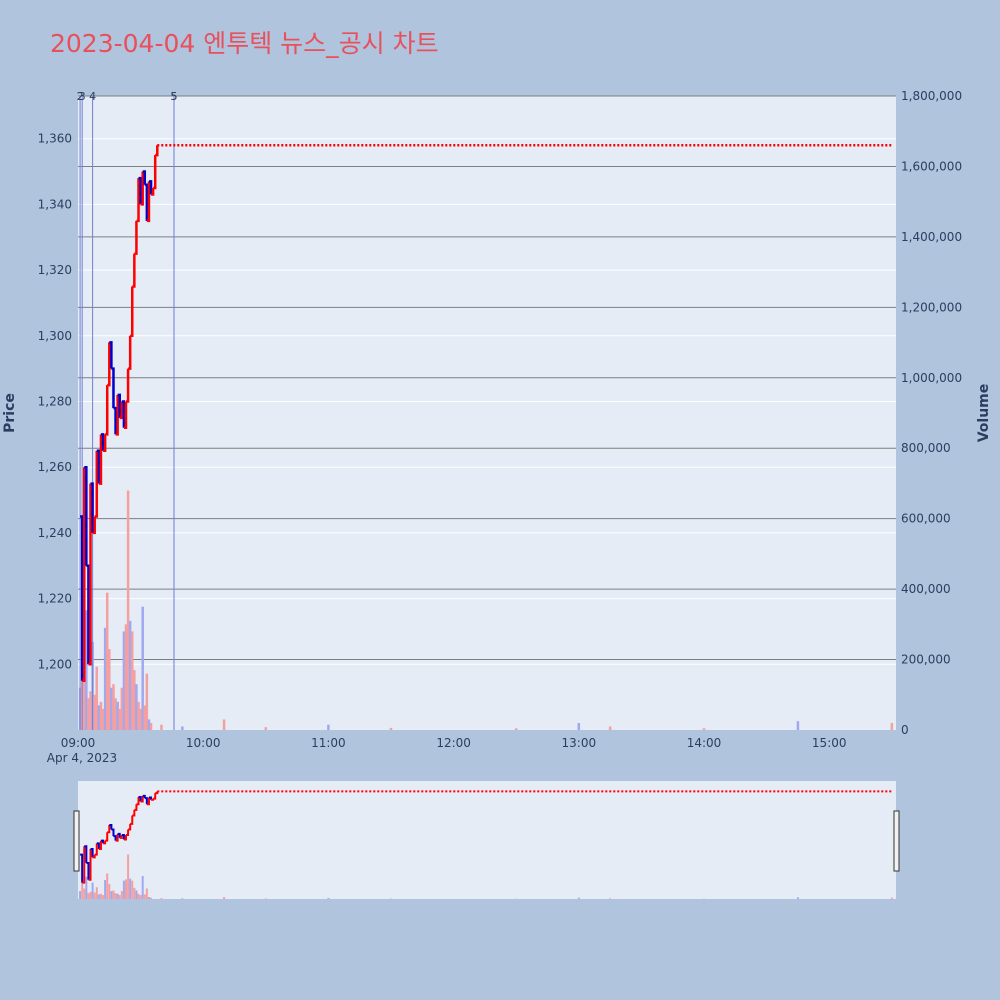 The height and width of the screenshot is (1000, 1000). I want to click on price-tick-label: 1,240, so click(55, 533).